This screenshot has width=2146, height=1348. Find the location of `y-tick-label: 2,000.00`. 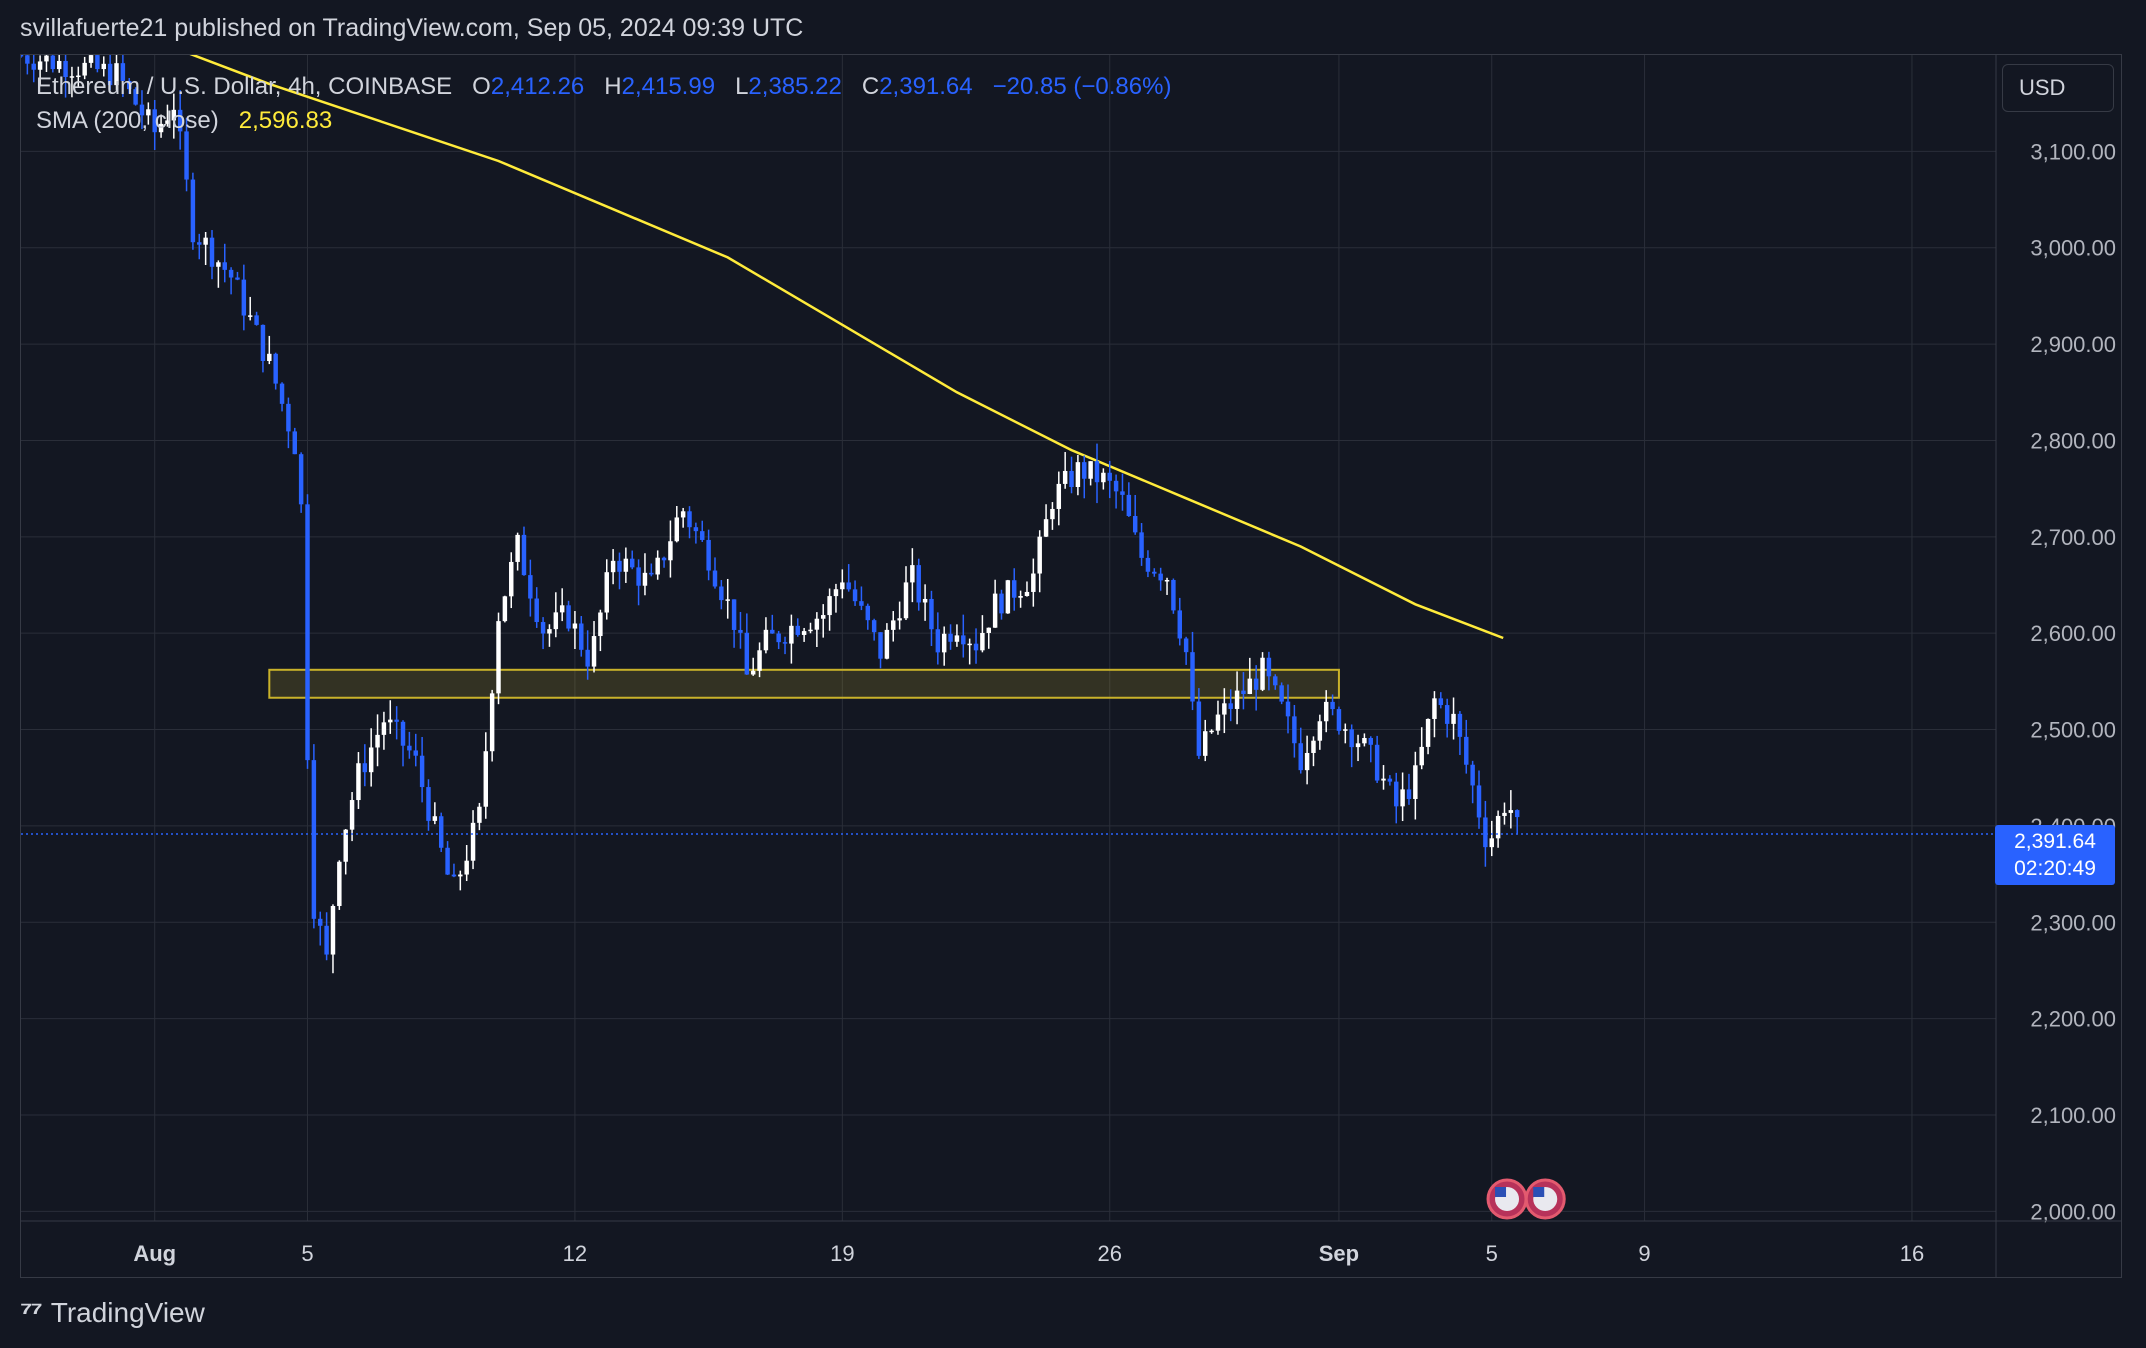

y-tick-label: 2,000.00 is located at coordinates (2073, 1211).